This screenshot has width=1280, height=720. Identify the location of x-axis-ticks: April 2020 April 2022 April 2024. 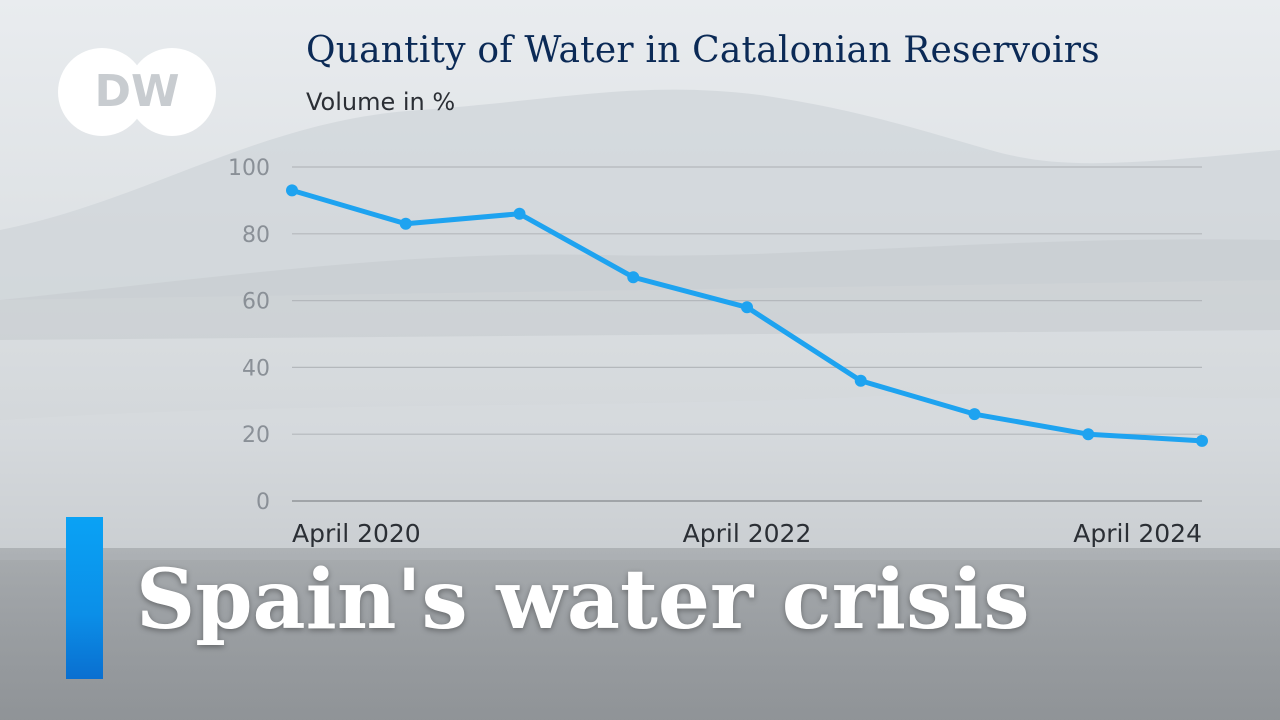
(747, 533).